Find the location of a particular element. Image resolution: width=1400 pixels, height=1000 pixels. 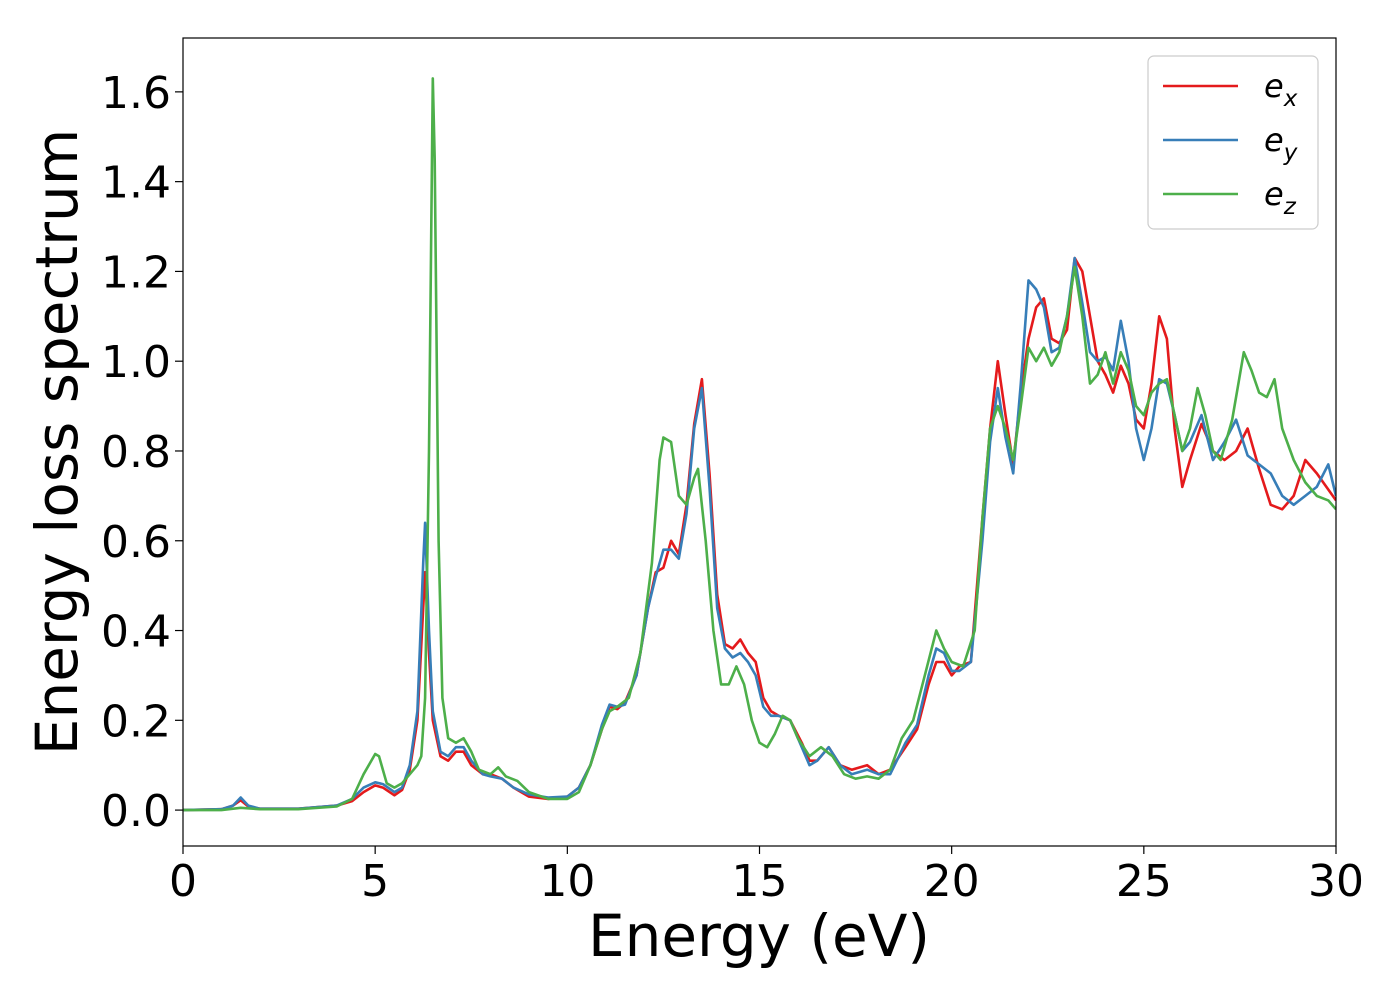

legend-box is located at coordinates (1233, 142).